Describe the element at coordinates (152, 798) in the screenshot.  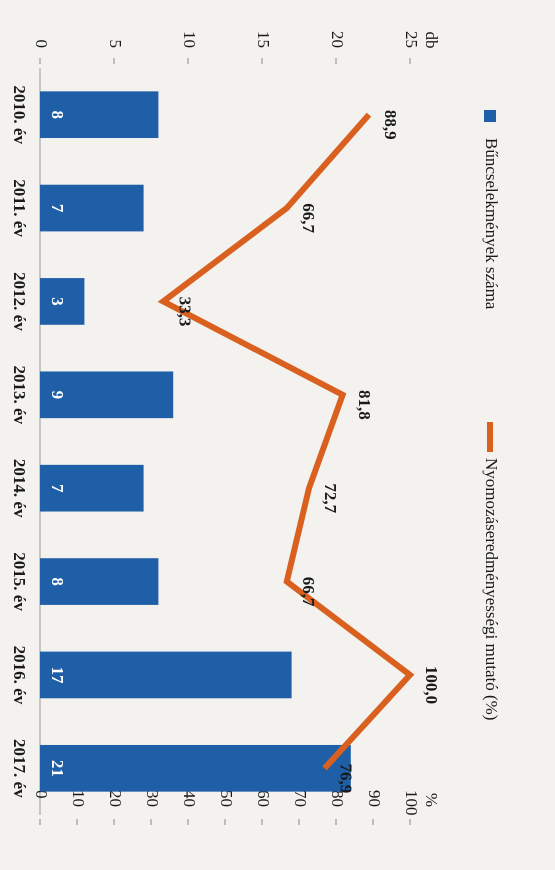
I see `y2-tick-label: 30` at that location.